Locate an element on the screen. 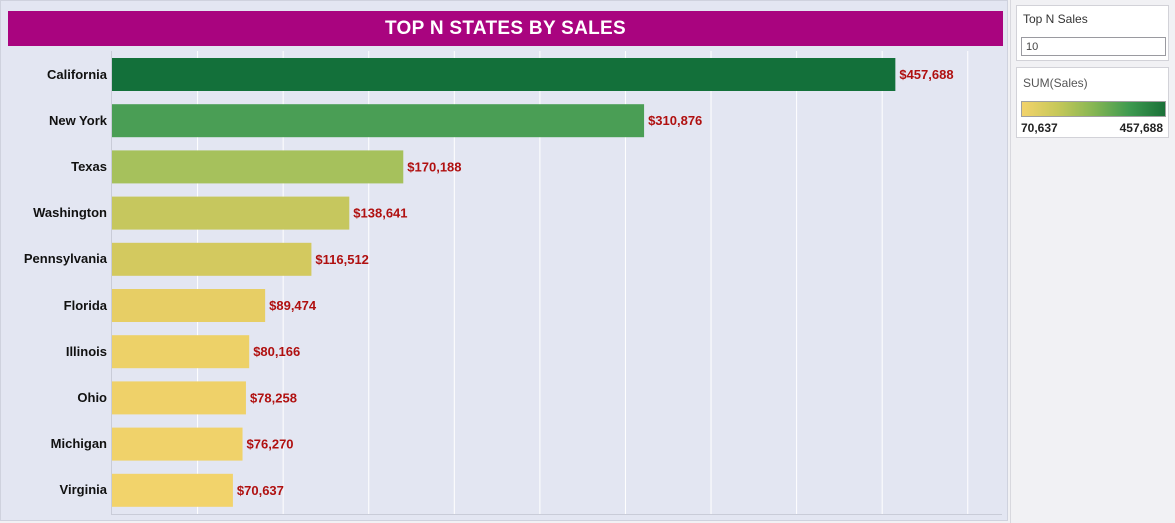 The height and width of the screenshot is (523, 1175). value-label: $70,637 is located at coordinates (260, 490).